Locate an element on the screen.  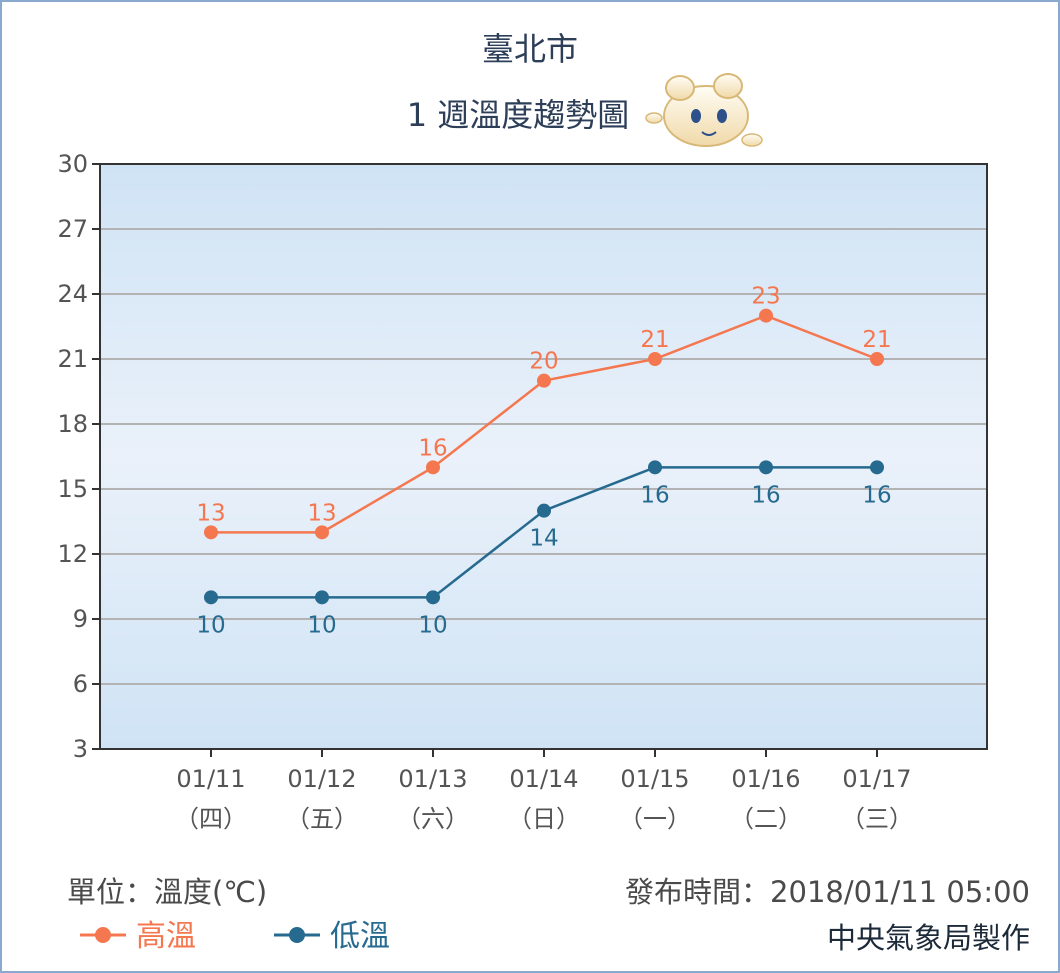
low-temp-label: 14 is located at coordinates (543, 539).